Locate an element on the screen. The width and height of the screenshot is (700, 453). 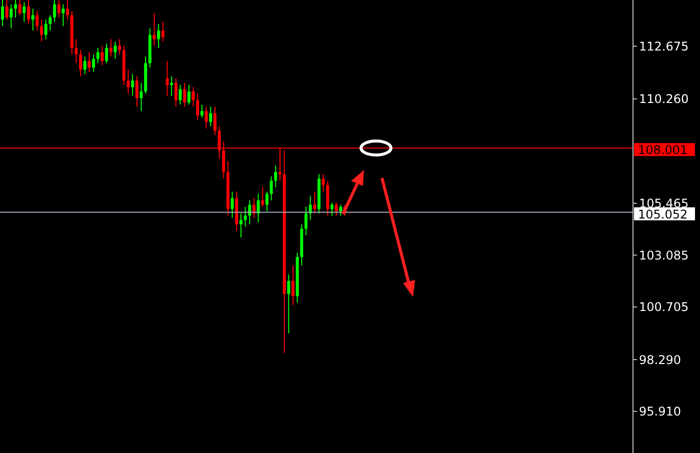
y-tick-label: 103.085 is located at coordinates (664, 255).